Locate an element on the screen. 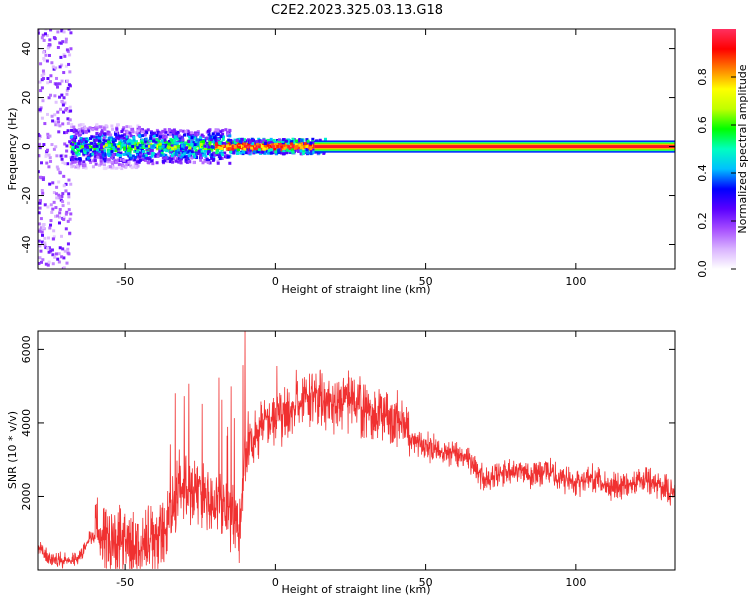 The height and width of the screenshot is (600, 750). spectrogram-x-tick-label: -50 is located at coordinates (125, 281).